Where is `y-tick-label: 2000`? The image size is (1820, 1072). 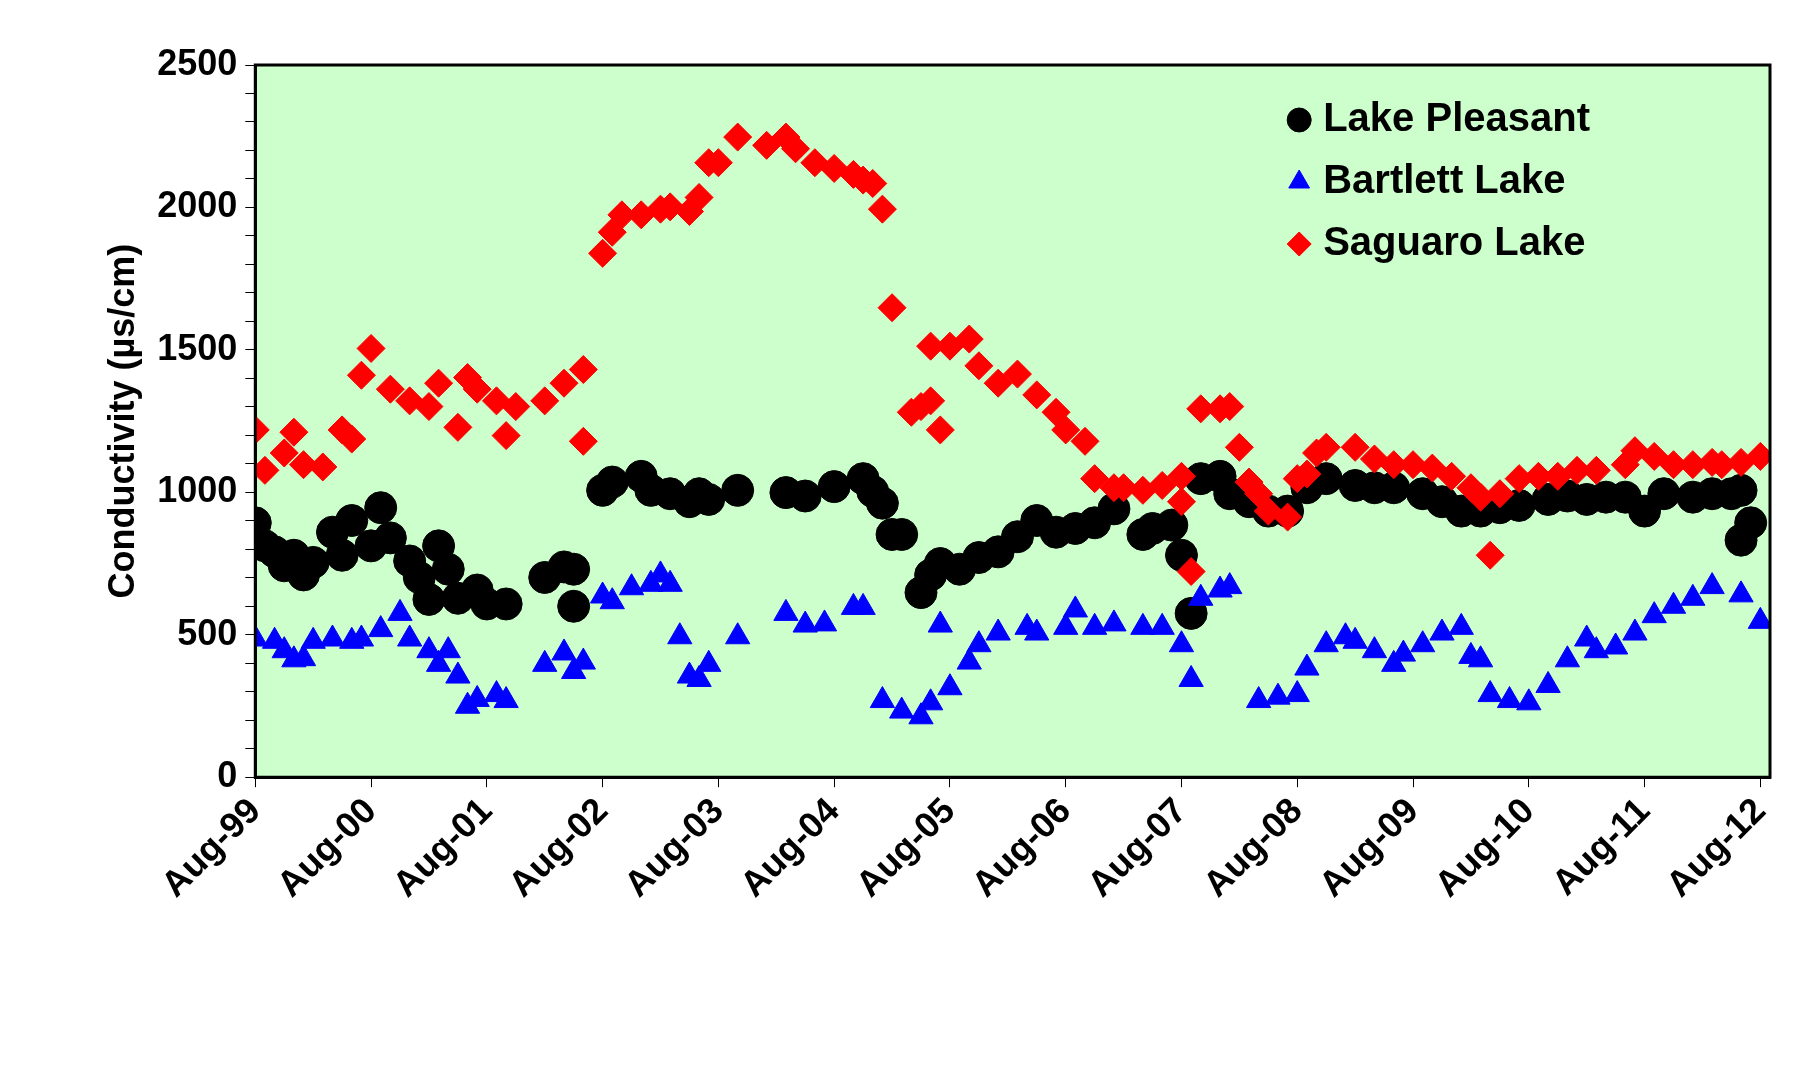
y-tick-label: 2000 is located at coordinates (197, 205).